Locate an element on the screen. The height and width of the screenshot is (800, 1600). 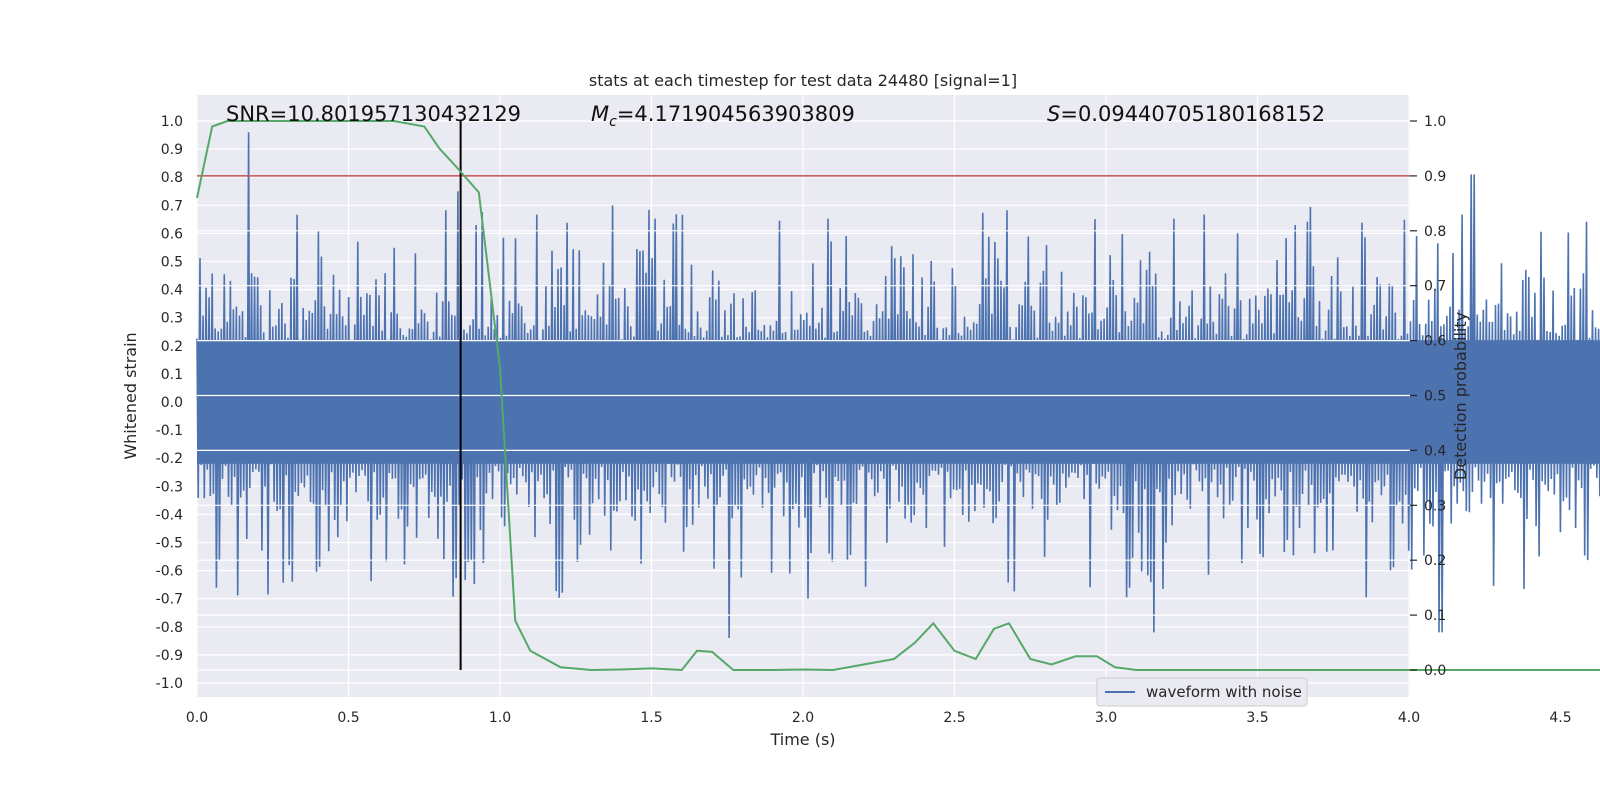
y2-tick-label: 0.4 is located at coordinates (1435, 451).